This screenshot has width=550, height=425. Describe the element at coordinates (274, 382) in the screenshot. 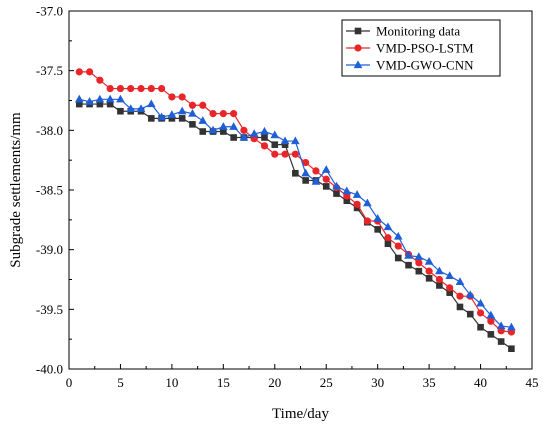

I see `x-tick-label: 20` at that location.